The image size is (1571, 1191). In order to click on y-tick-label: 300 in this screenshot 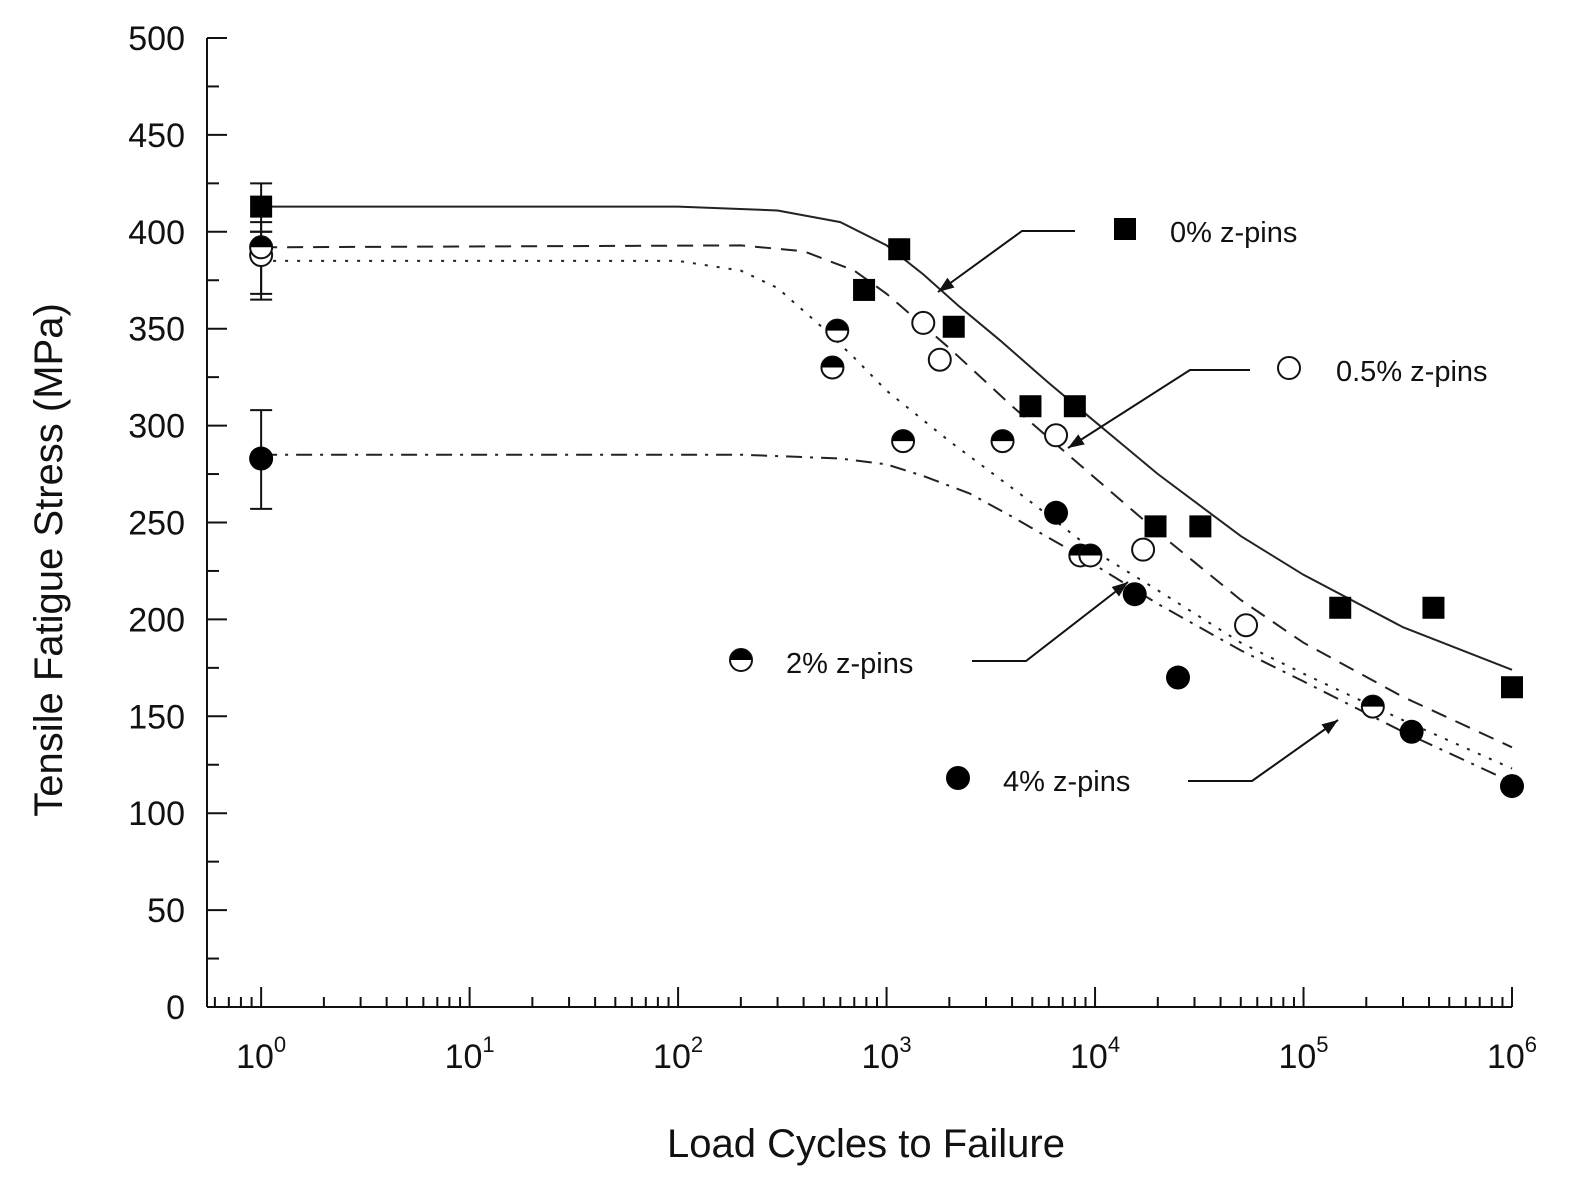, I will do `click(156, 427)`.